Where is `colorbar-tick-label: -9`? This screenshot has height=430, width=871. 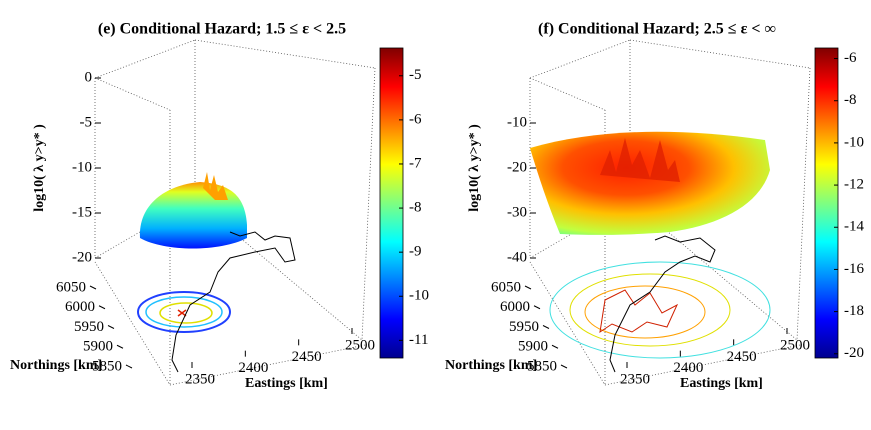 colorbar-tick-label: -9 is located at coordinates (415, 252).